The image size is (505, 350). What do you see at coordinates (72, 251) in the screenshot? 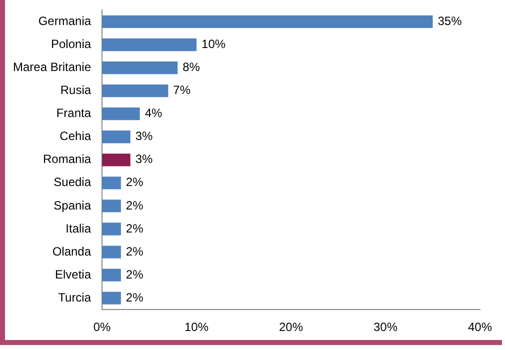
I see `y-tick-label: Olanda` at bounding box center [72, 251].